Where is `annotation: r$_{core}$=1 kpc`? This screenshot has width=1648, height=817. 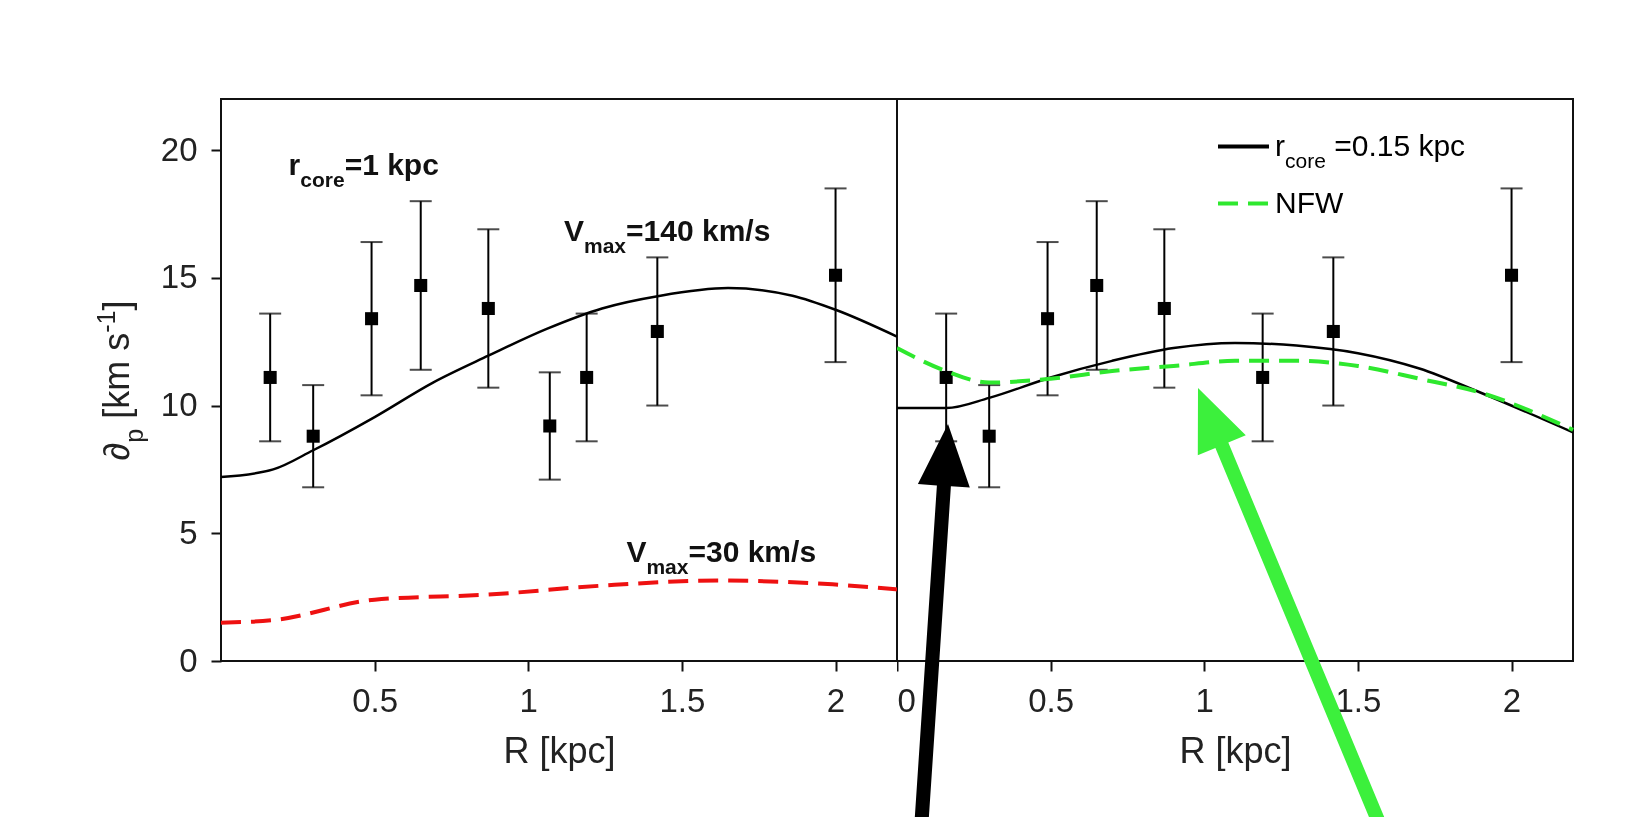 annotation: r$_{core}$=1 kpc is located at coordinates (363, 169).